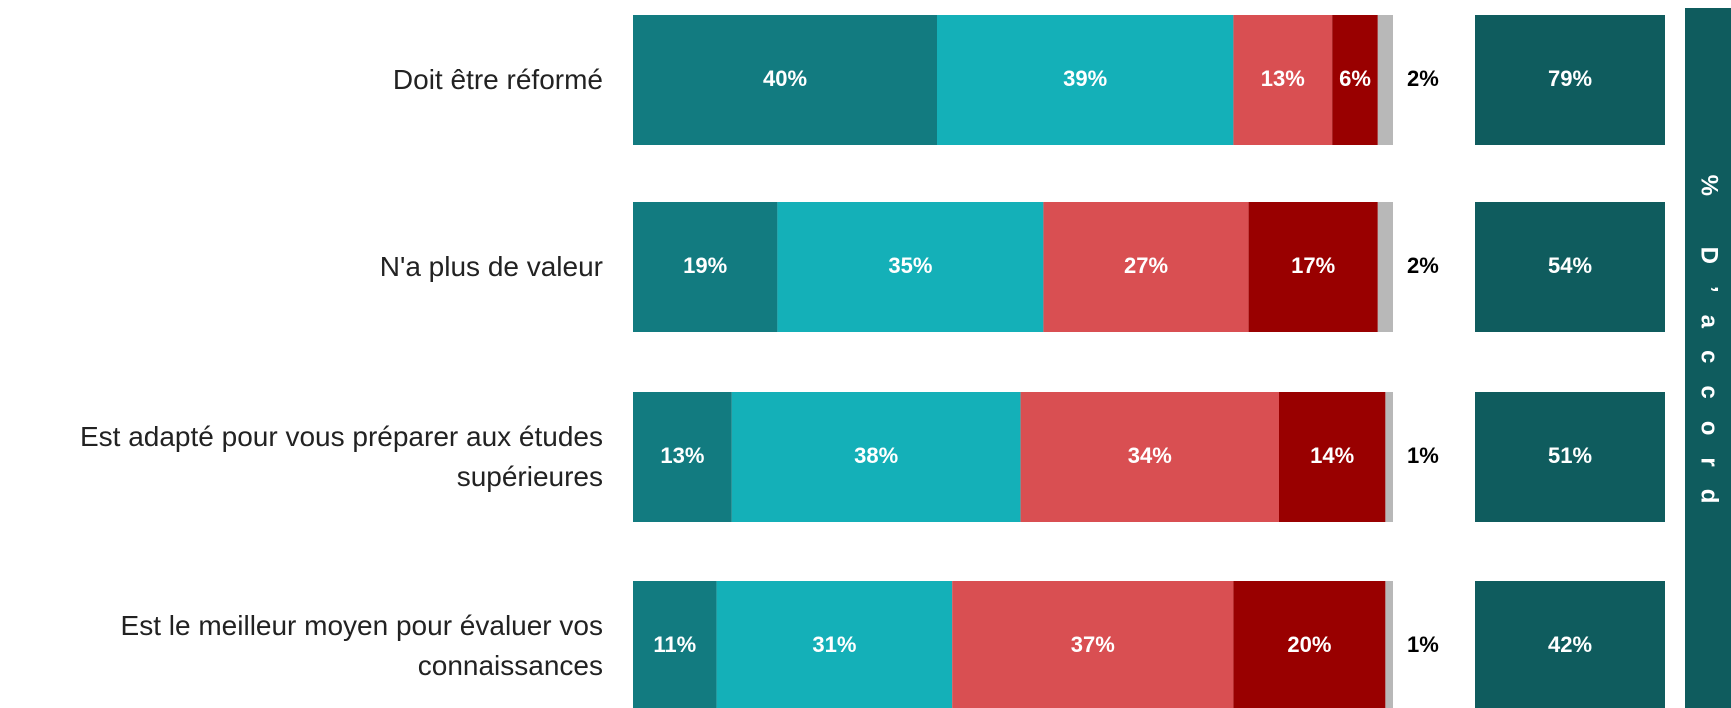 The width and height of the screenshot is (1731, 708). I want to click on agree-label: 42%, so click(1570, 644).